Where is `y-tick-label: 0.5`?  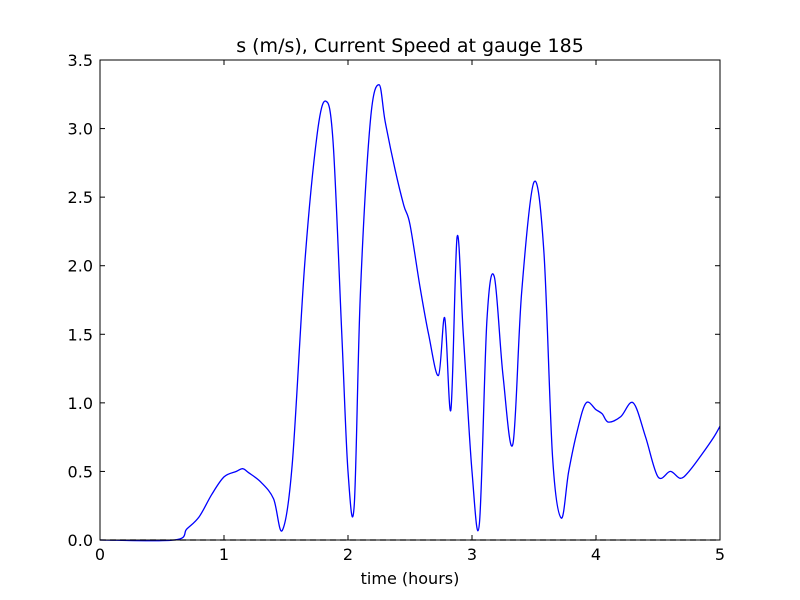
y-tick-label: 0.5 is located at coordinates (80, 471).